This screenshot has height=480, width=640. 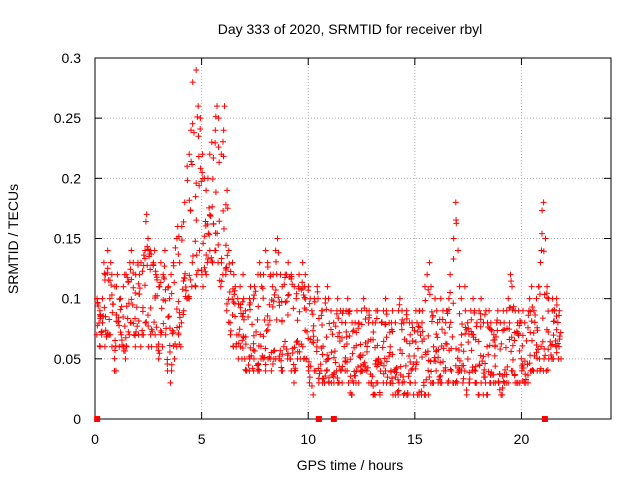 I want to click on y-axis-label: SRMTID / TECUs, so click(x=13, y=239).